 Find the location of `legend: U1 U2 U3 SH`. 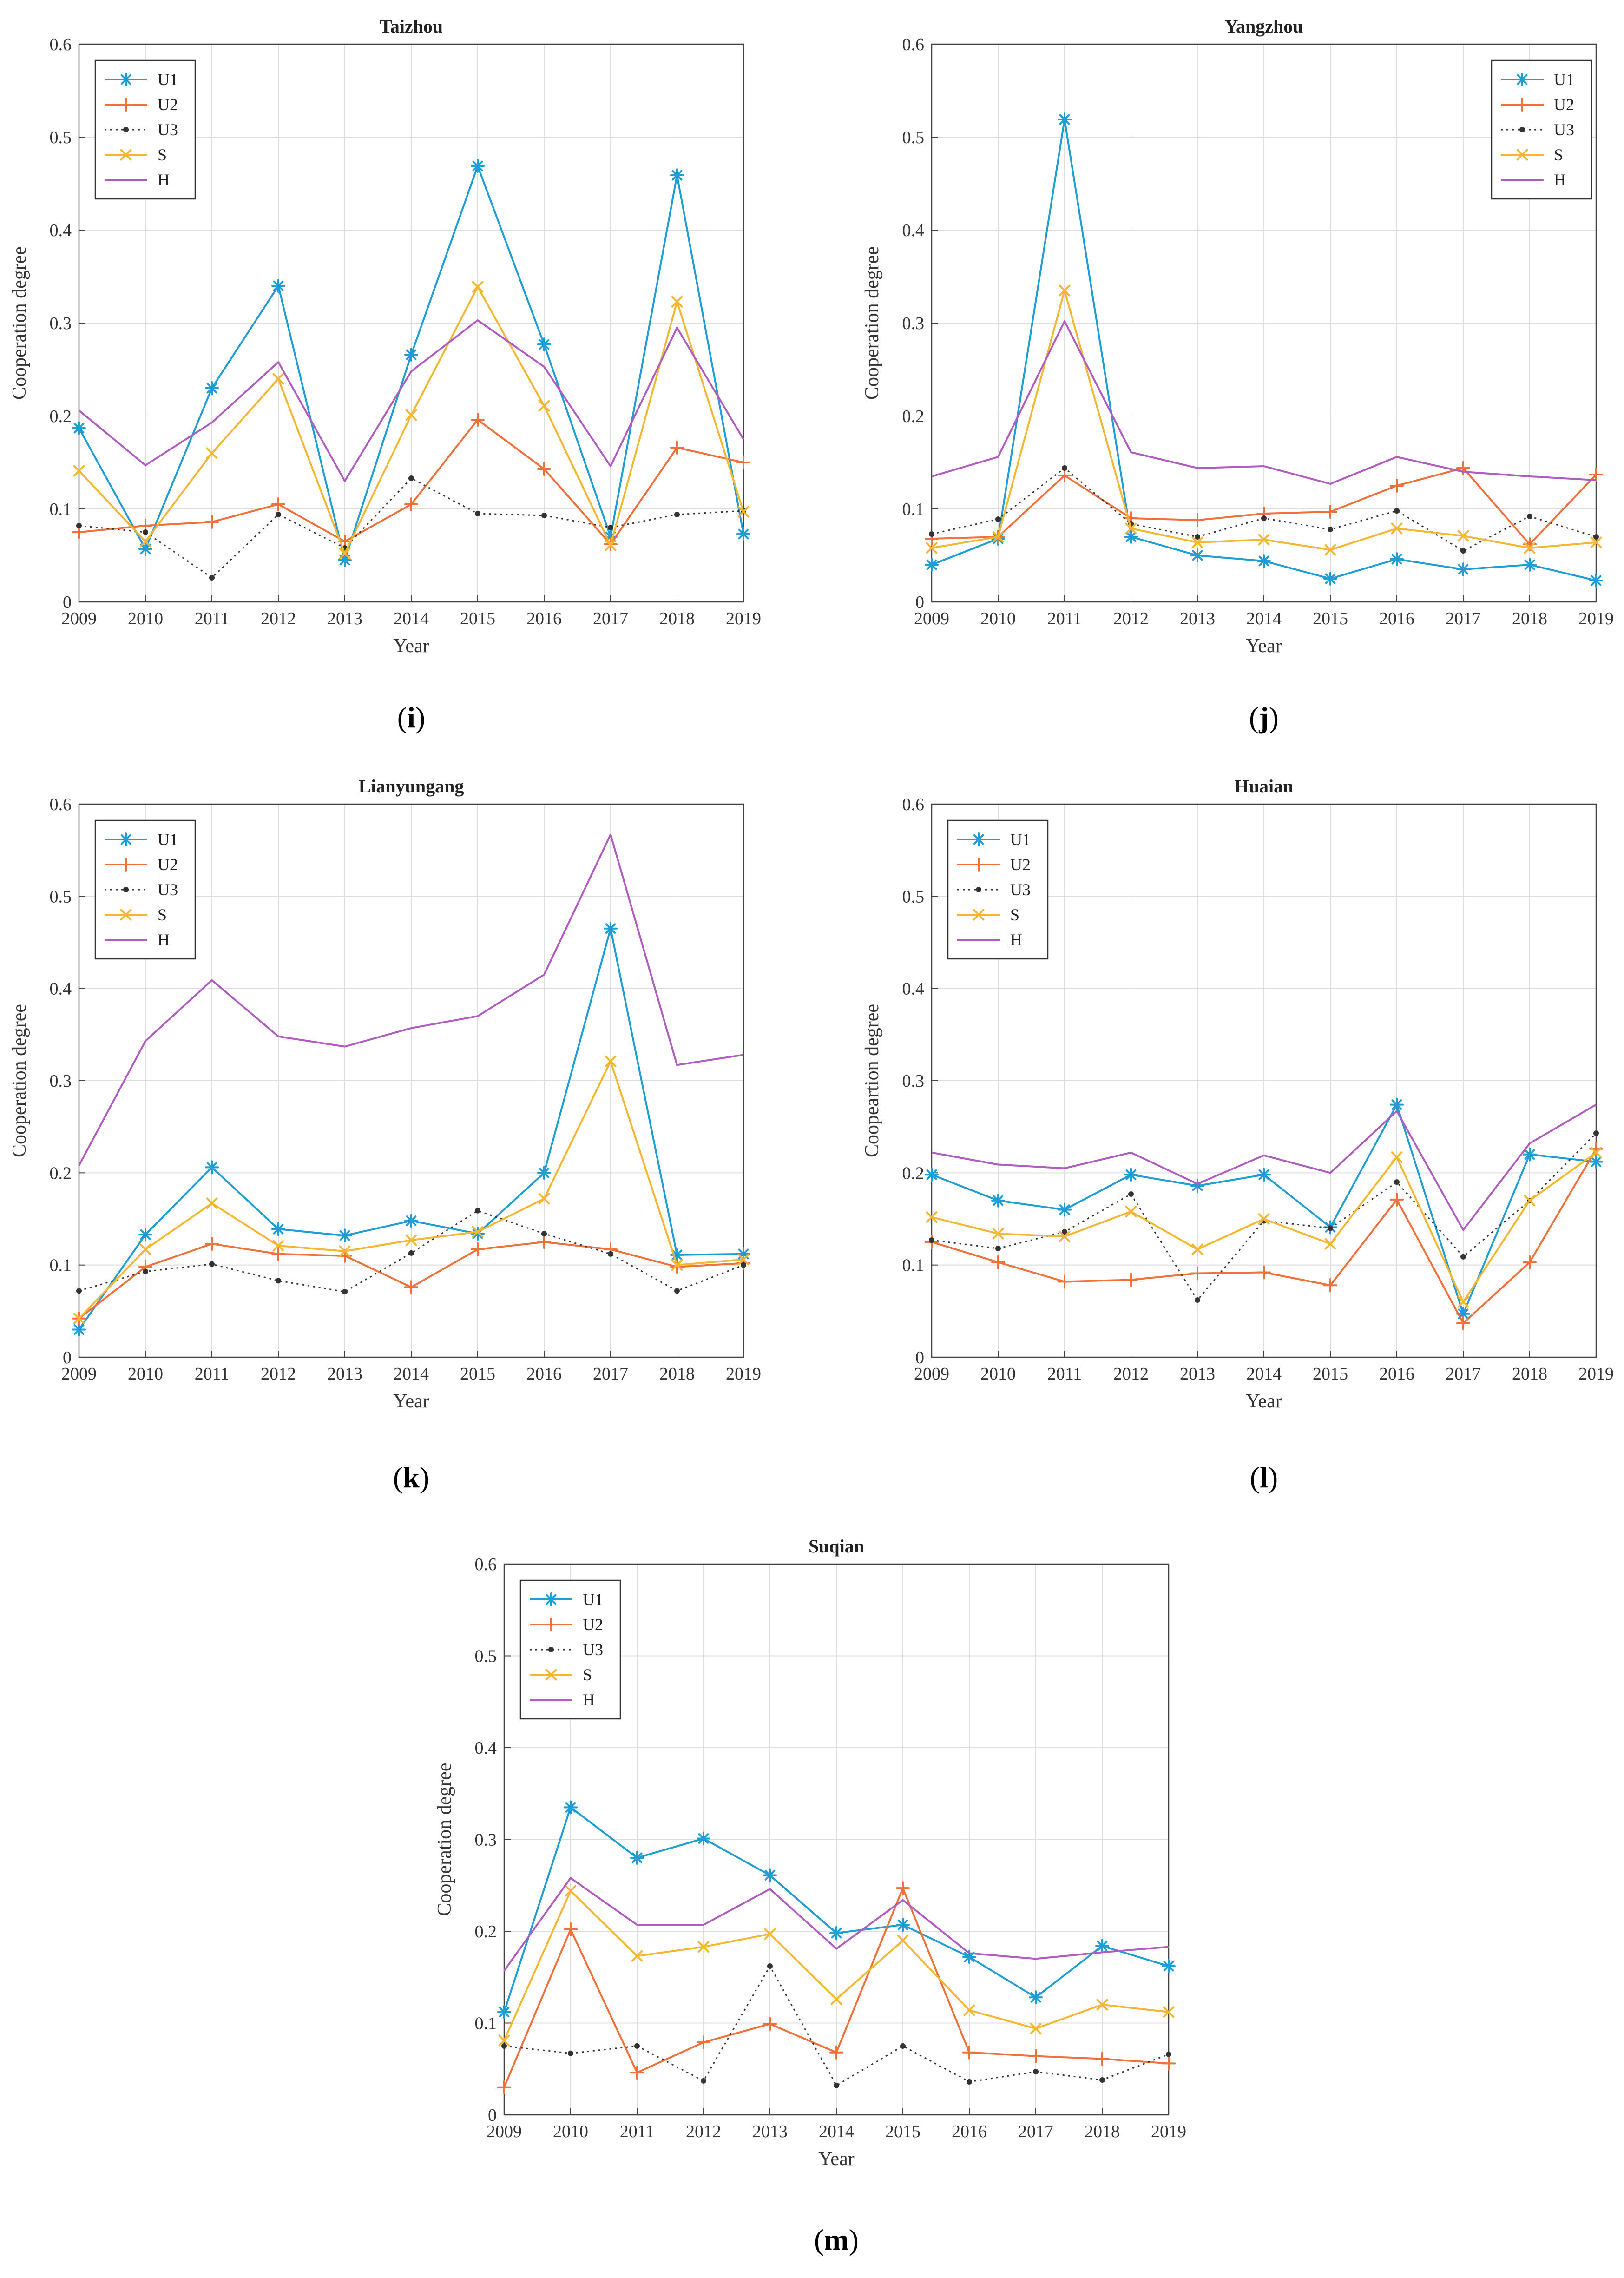

legend: U1 U2 U3 SH is located at coordinates (145, 890).